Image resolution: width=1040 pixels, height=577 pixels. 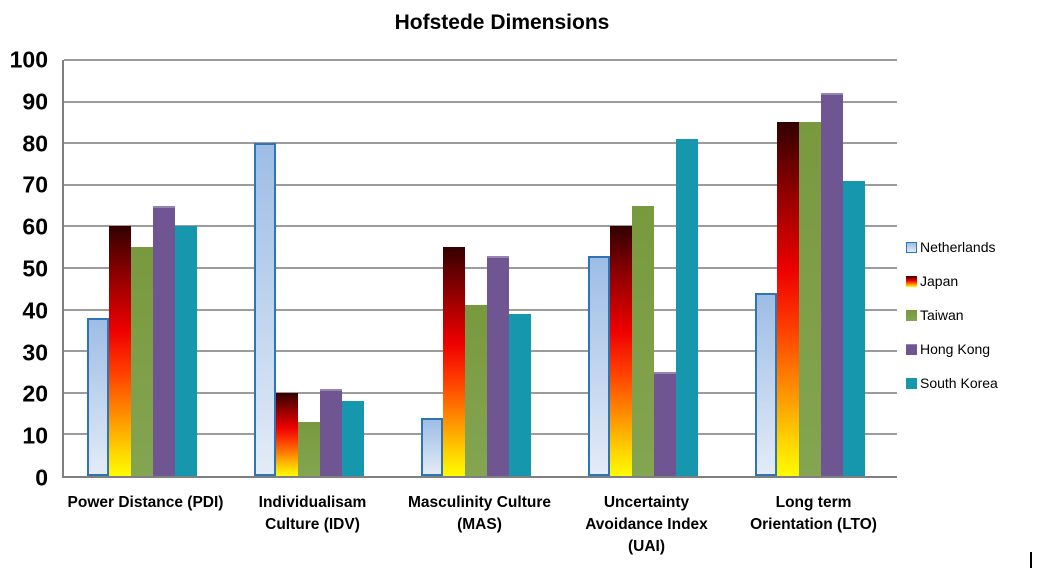 I want to click on bar-group-individualisam, so click(x=309, y=268).